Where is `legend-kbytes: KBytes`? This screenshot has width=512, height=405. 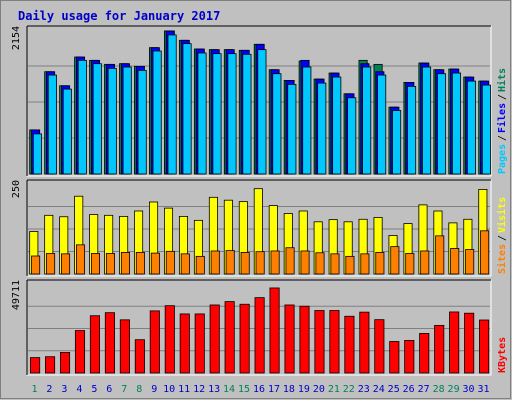 legend-kbytes: KBytes is located at coordinates (502, 355).